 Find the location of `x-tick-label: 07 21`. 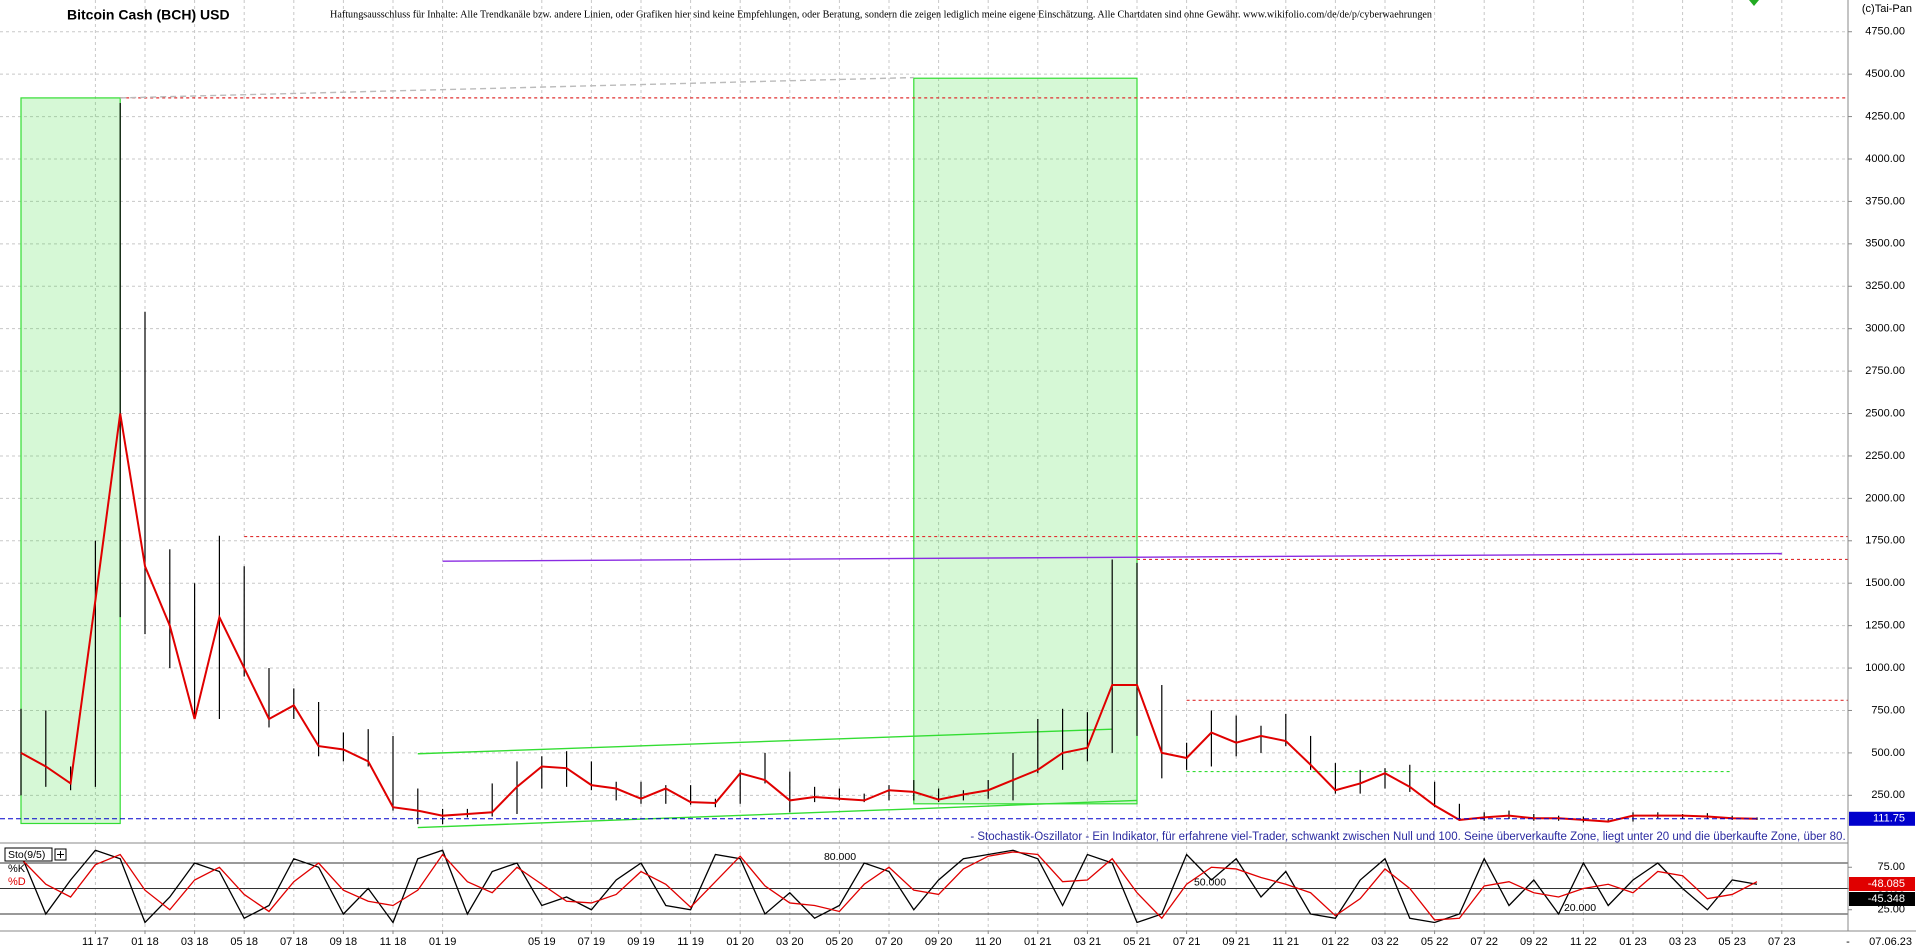

x-tick-label: 07 21 is located at coordinates (1187, 942).